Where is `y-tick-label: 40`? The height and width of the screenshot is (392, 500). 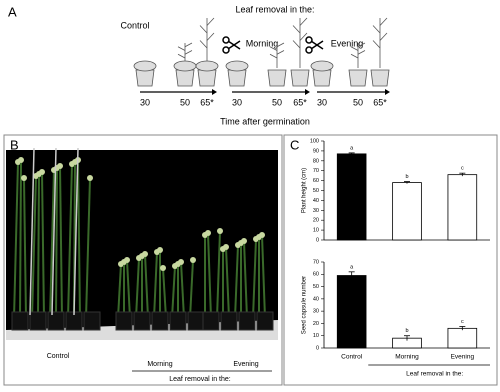
y-tick-label: 40 is located at coordinates (316, 299).